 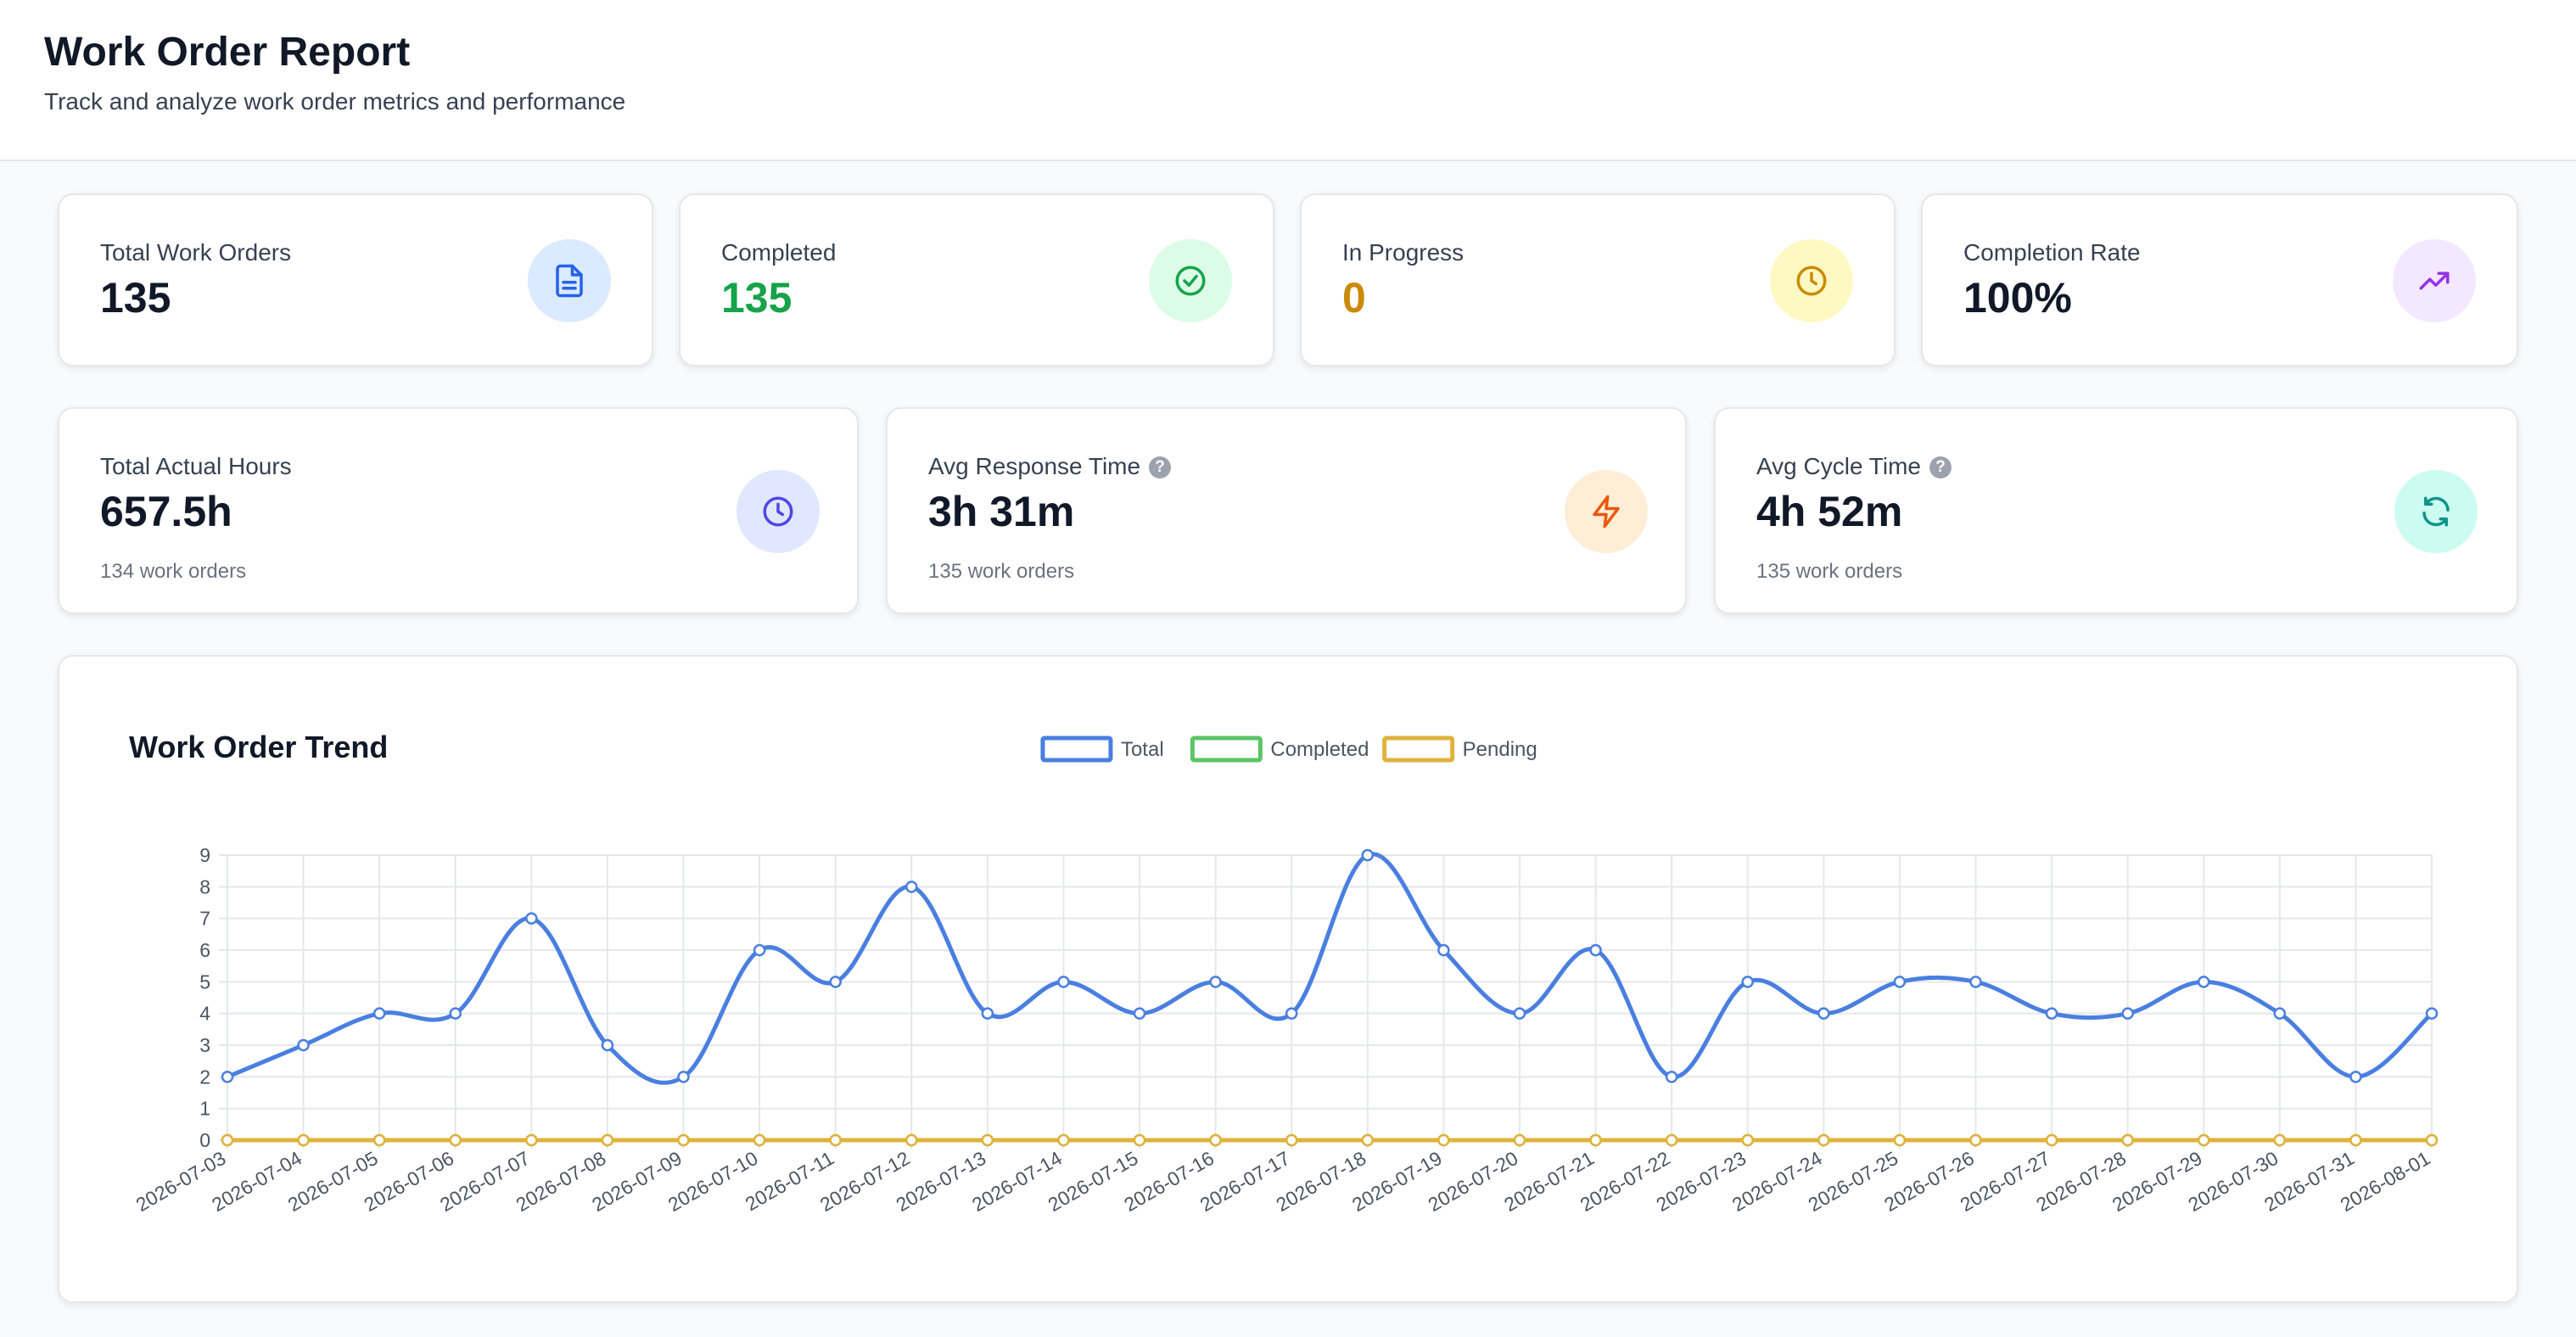 I want to click on check-circle-icon, so click(x=1190, y=280).